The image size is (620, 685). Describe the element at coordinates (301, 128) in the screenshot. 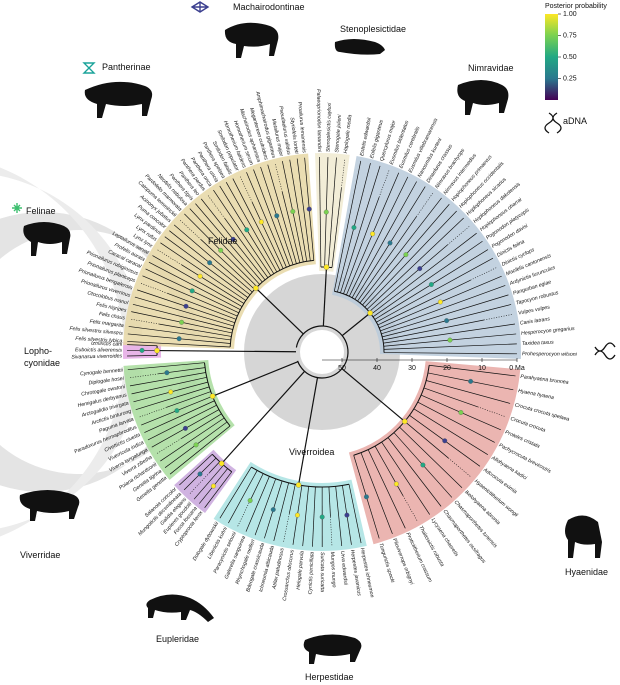

I see `taxon-label: Proailurus lemanensis` at that location.